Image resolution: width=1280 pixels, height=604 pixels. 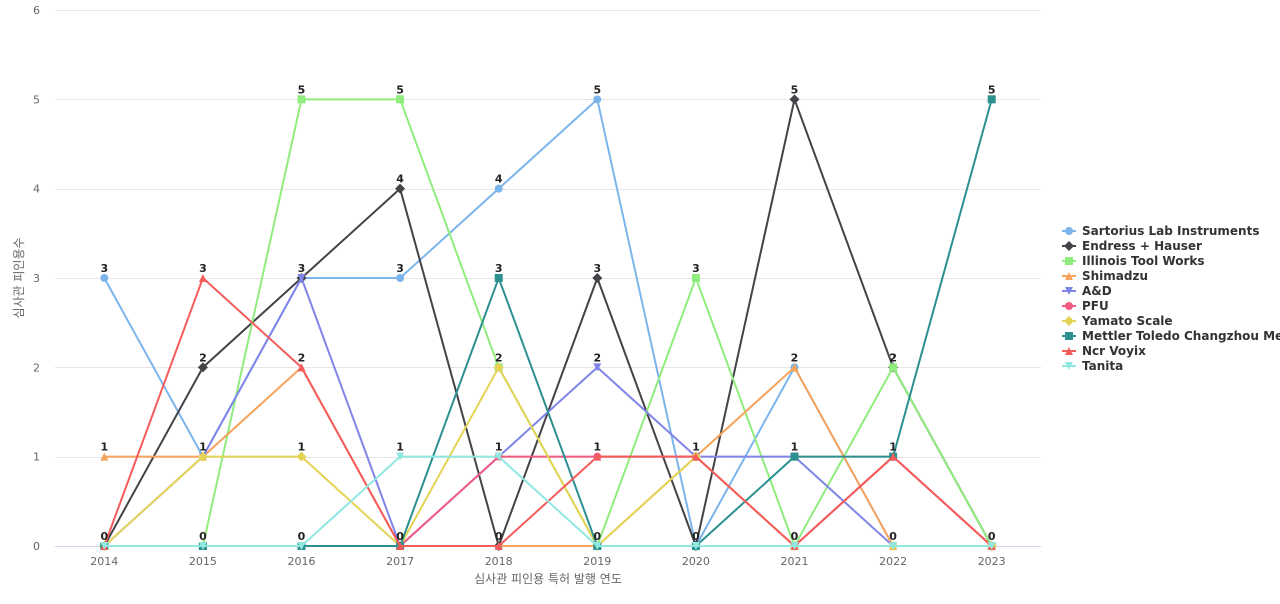 I want to click on legend-item: PFU, so click(x=1085, y=306).